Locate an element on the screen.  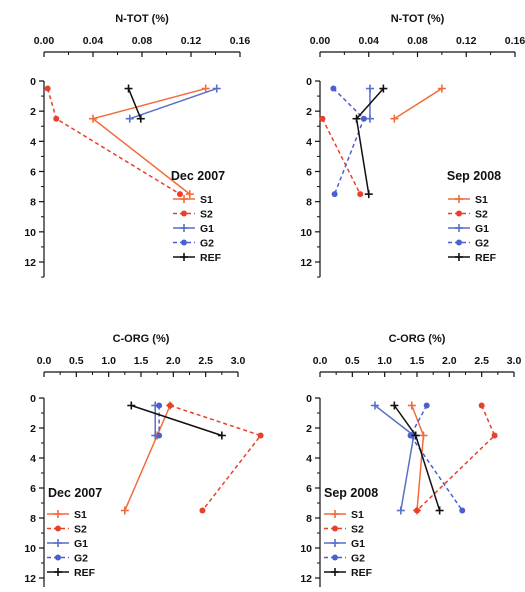
series-g2 is located at coordinates (436, 458).